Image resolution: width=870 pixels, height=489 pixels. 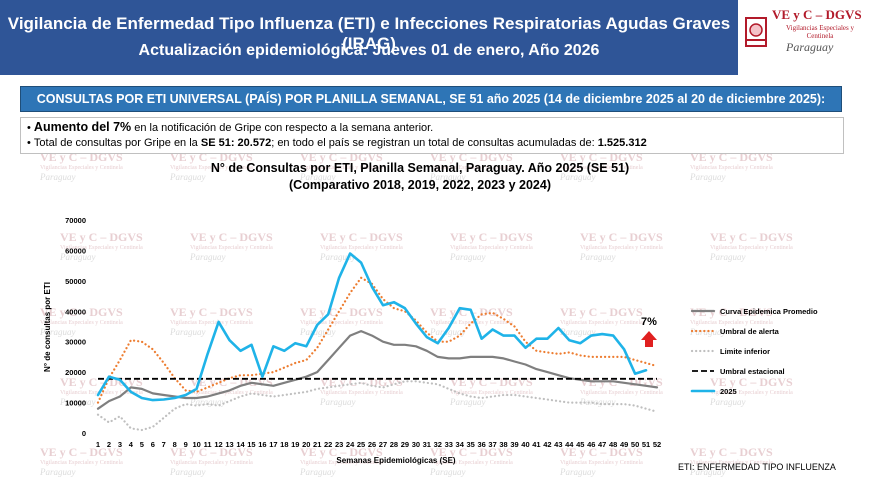 What do you see at coordinates (317, 444) in the screenshot?
I see `x-tick-label: 21` at bounding box center [317, 444].